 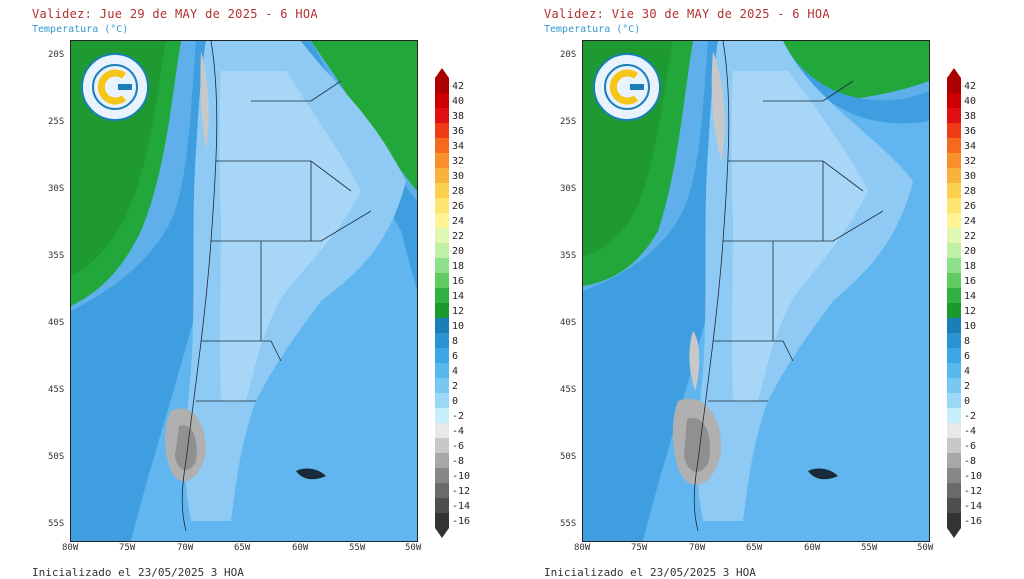 I want to click on lon-label: 50W, so click(x=925, y=548).